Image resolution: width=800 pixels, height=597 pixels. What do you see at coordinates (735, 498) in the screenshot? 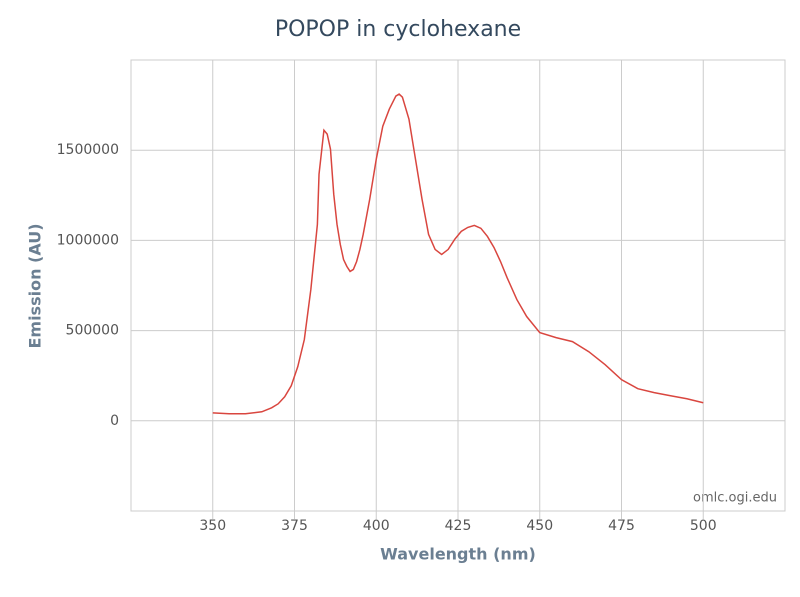
I see `credit: omlc.ogi.edu` at bounding box center [735, 498].